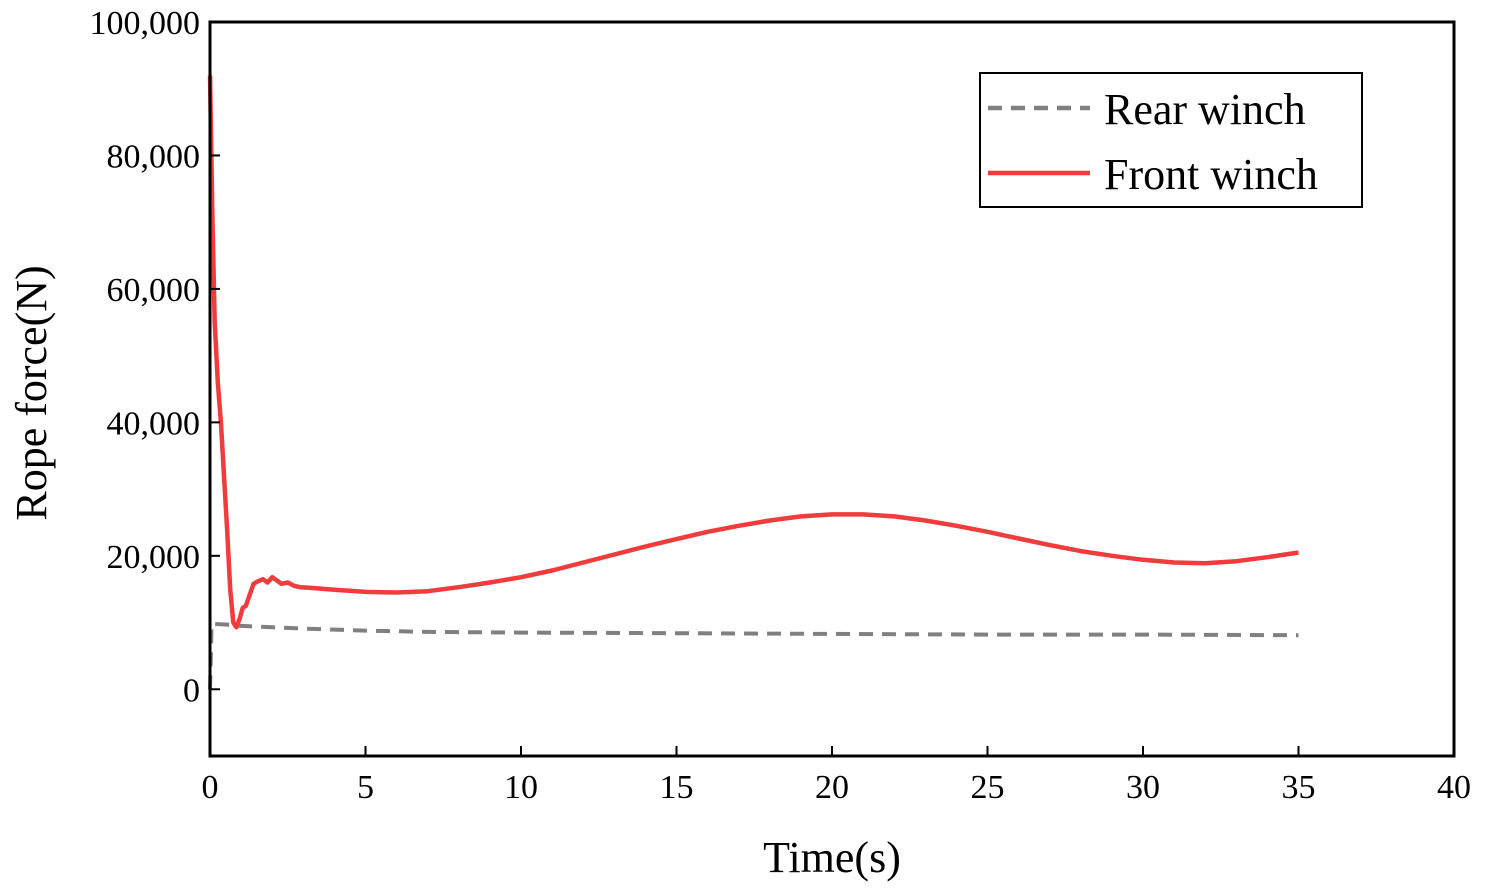 This screenshot has width=1486, height=895. I want to click on y-tick-label: 20,000, so click(154, 557).